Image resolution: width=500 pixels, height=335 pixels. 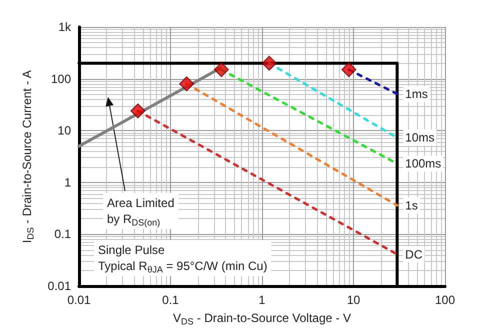 I want to click on y-tick-label: 0.1, so click(x=63, y=234).